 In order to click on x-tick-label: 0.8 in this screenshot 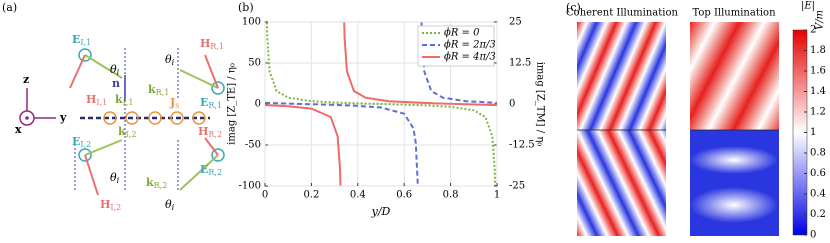, I will do `click(451, 195)`.